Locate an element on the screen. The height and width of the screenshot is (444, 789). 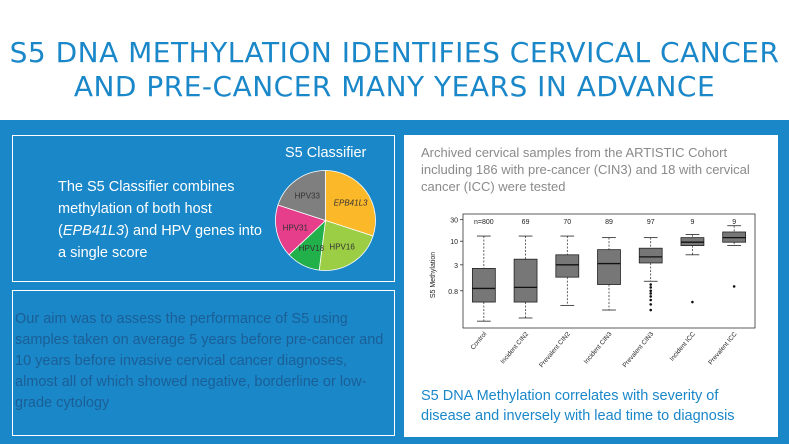
n-label: 70 is located at coordinates (567, 222).